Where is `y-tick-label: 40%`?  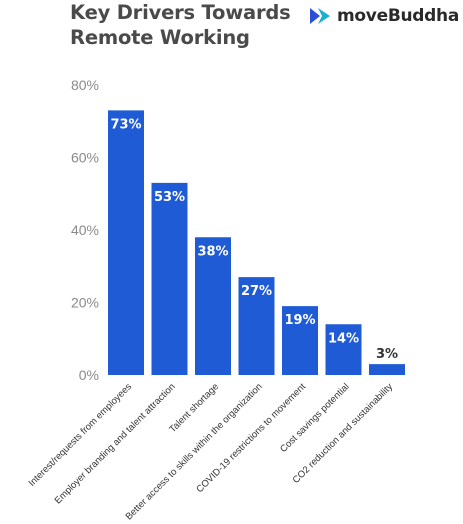
y-tick-label: 40% is located at coordinates (85, 230).